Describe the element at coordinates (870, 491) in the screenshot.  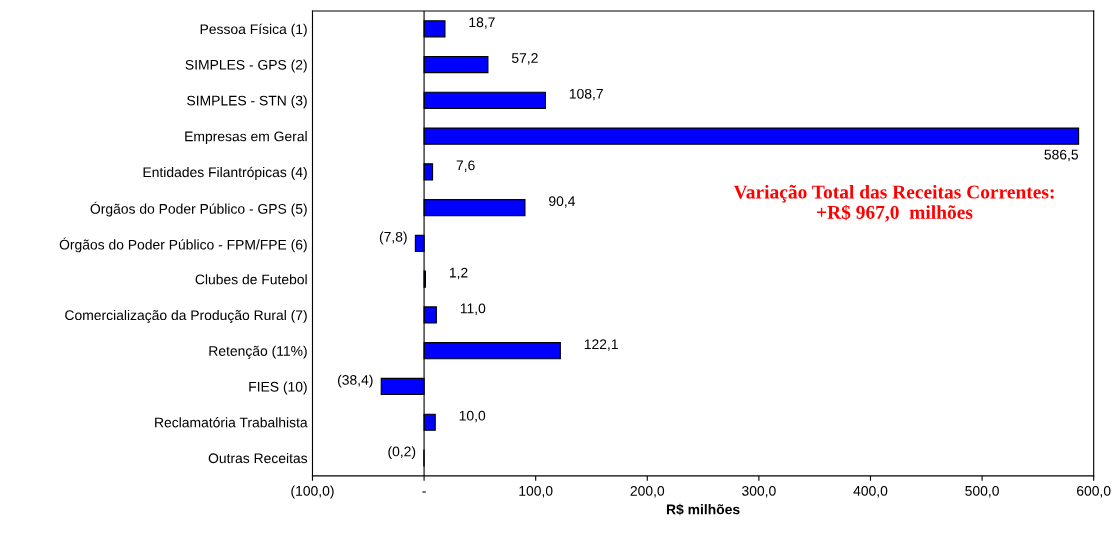
I see `x-tick-label: 400,0` at that location.